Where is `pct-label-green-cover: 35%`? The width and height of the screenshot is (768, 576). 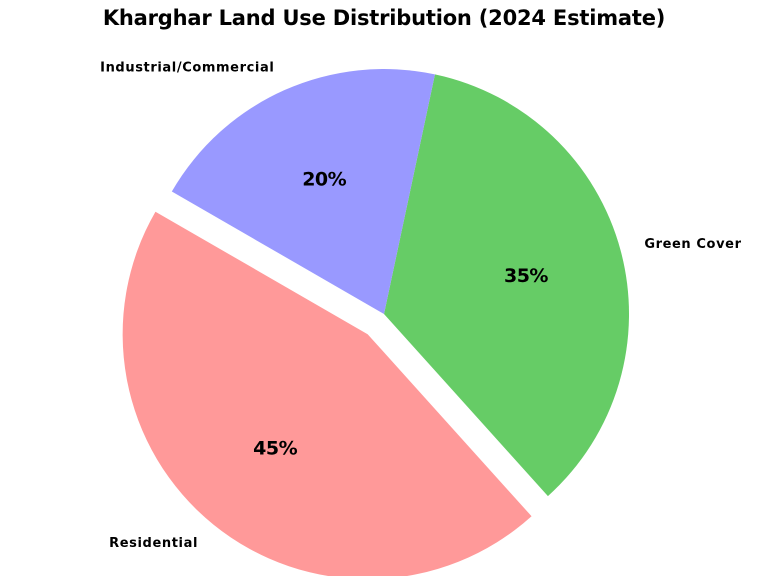 pct-label-green-cover: 35% is located at coordinates (526, 276).